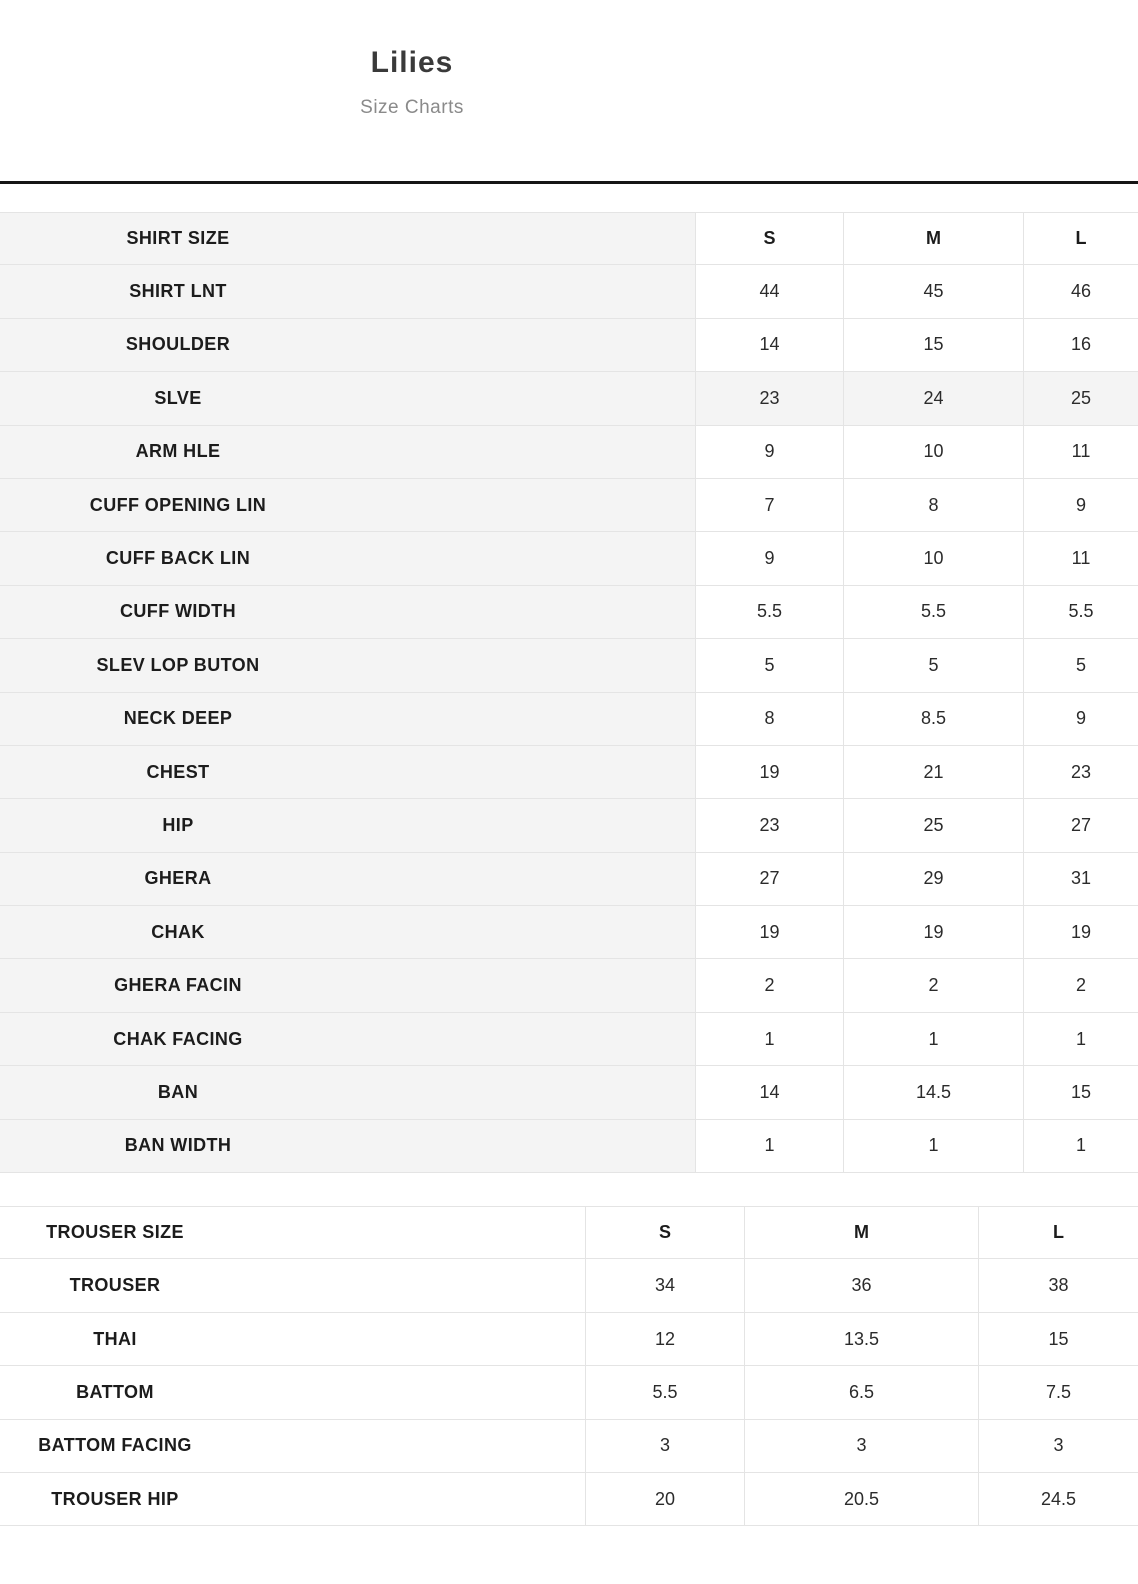 The image size is (1138, 1584). Describe the element at coordinates (664, 1339) in the screenshot. I see `measurement-value: 12` at that location.